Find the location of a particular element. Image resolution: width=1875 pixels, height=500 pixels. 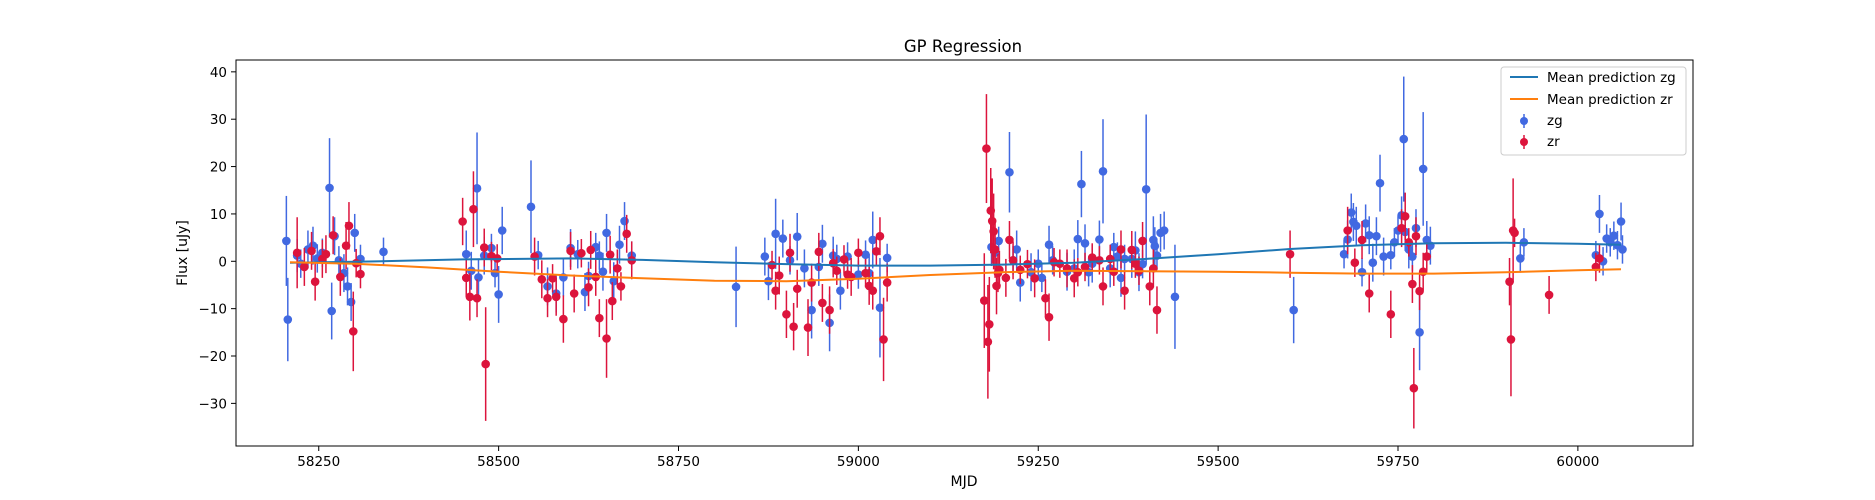

x-axis: 58250 58500 58750 59000 59250 59500 59750 60000 is located at coordinates (948, 458).